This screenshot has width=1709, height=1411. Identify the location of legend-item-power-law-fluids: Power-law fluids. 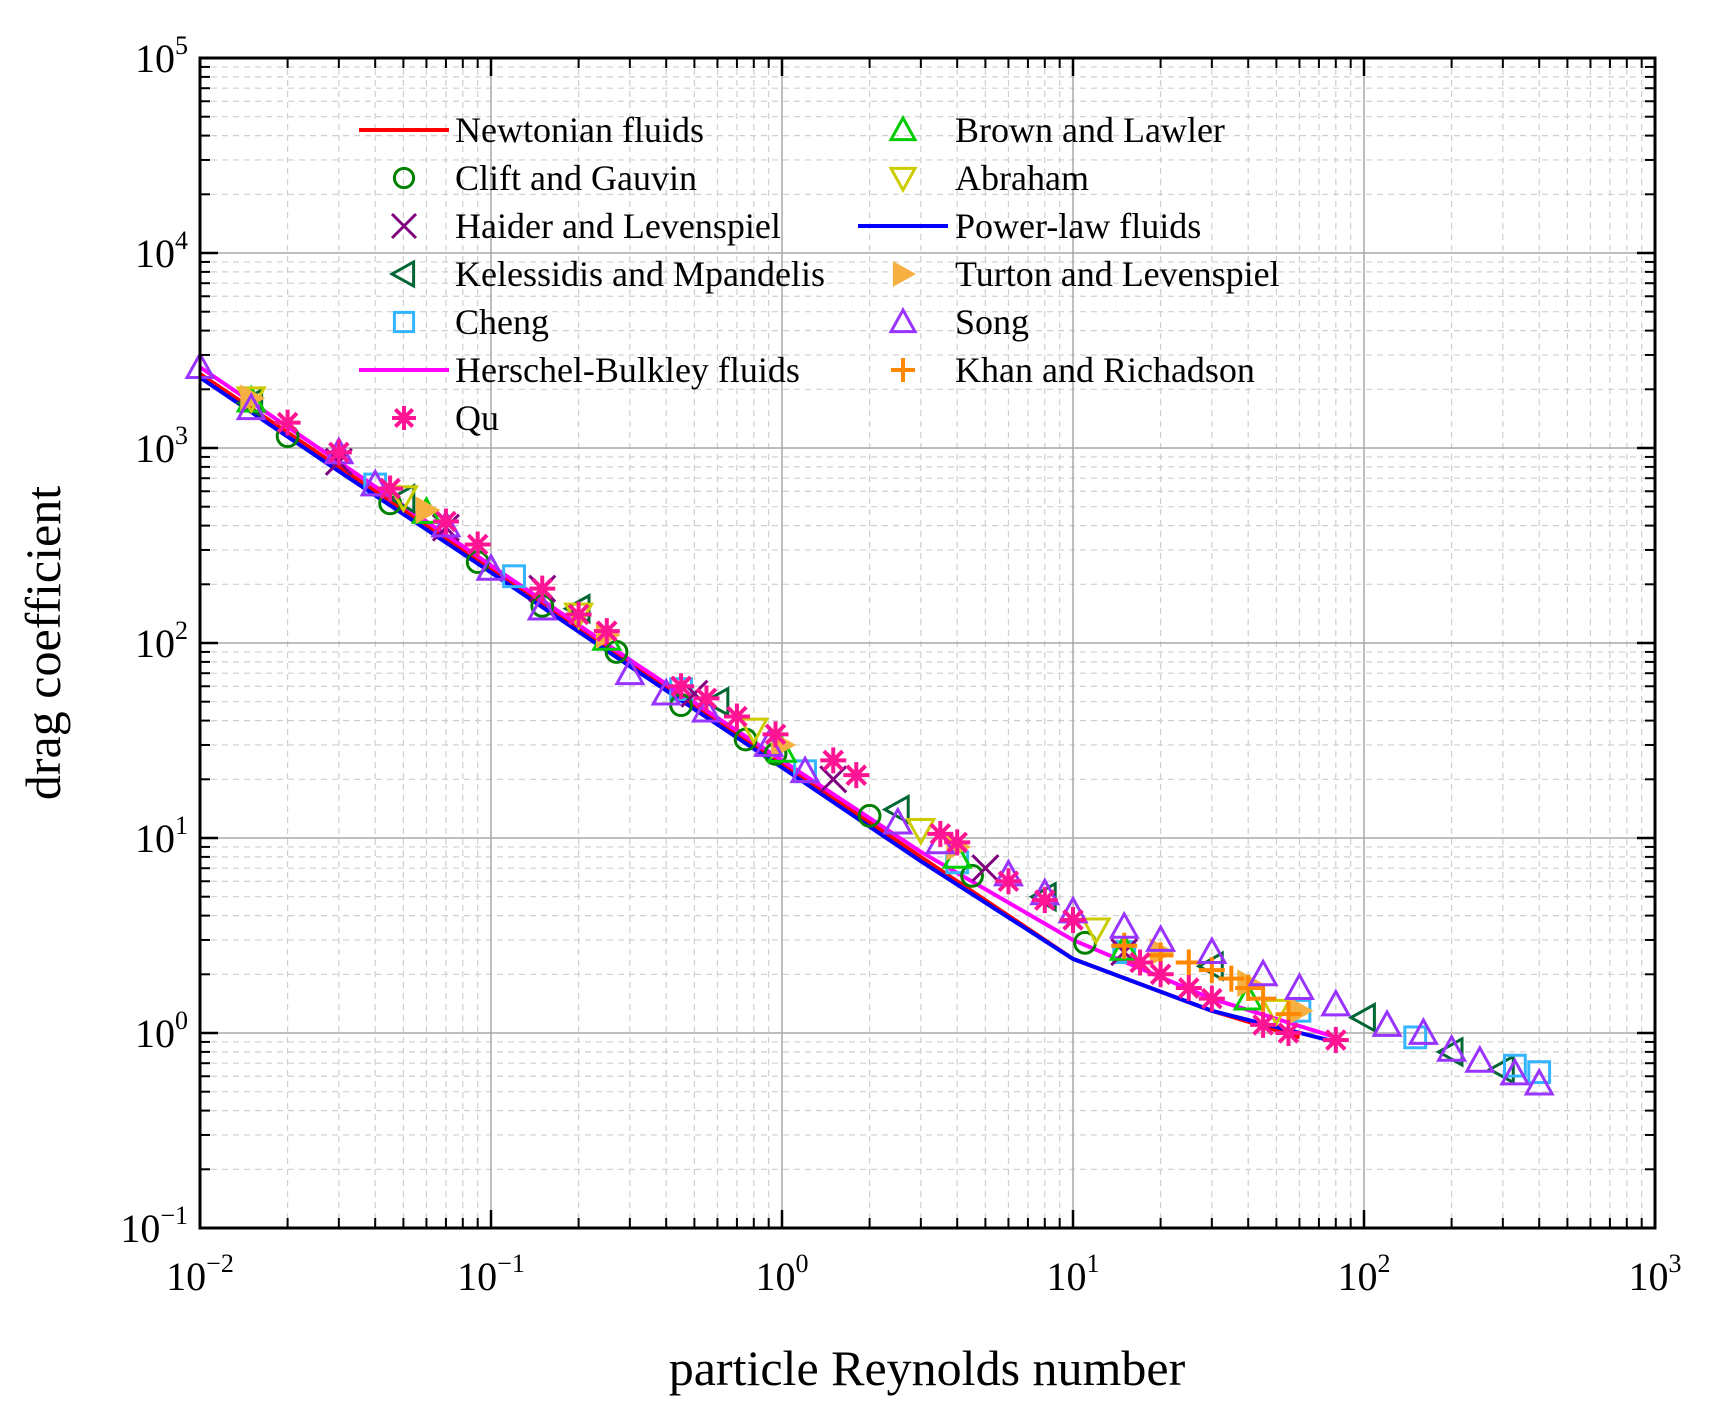
(1029, 226).